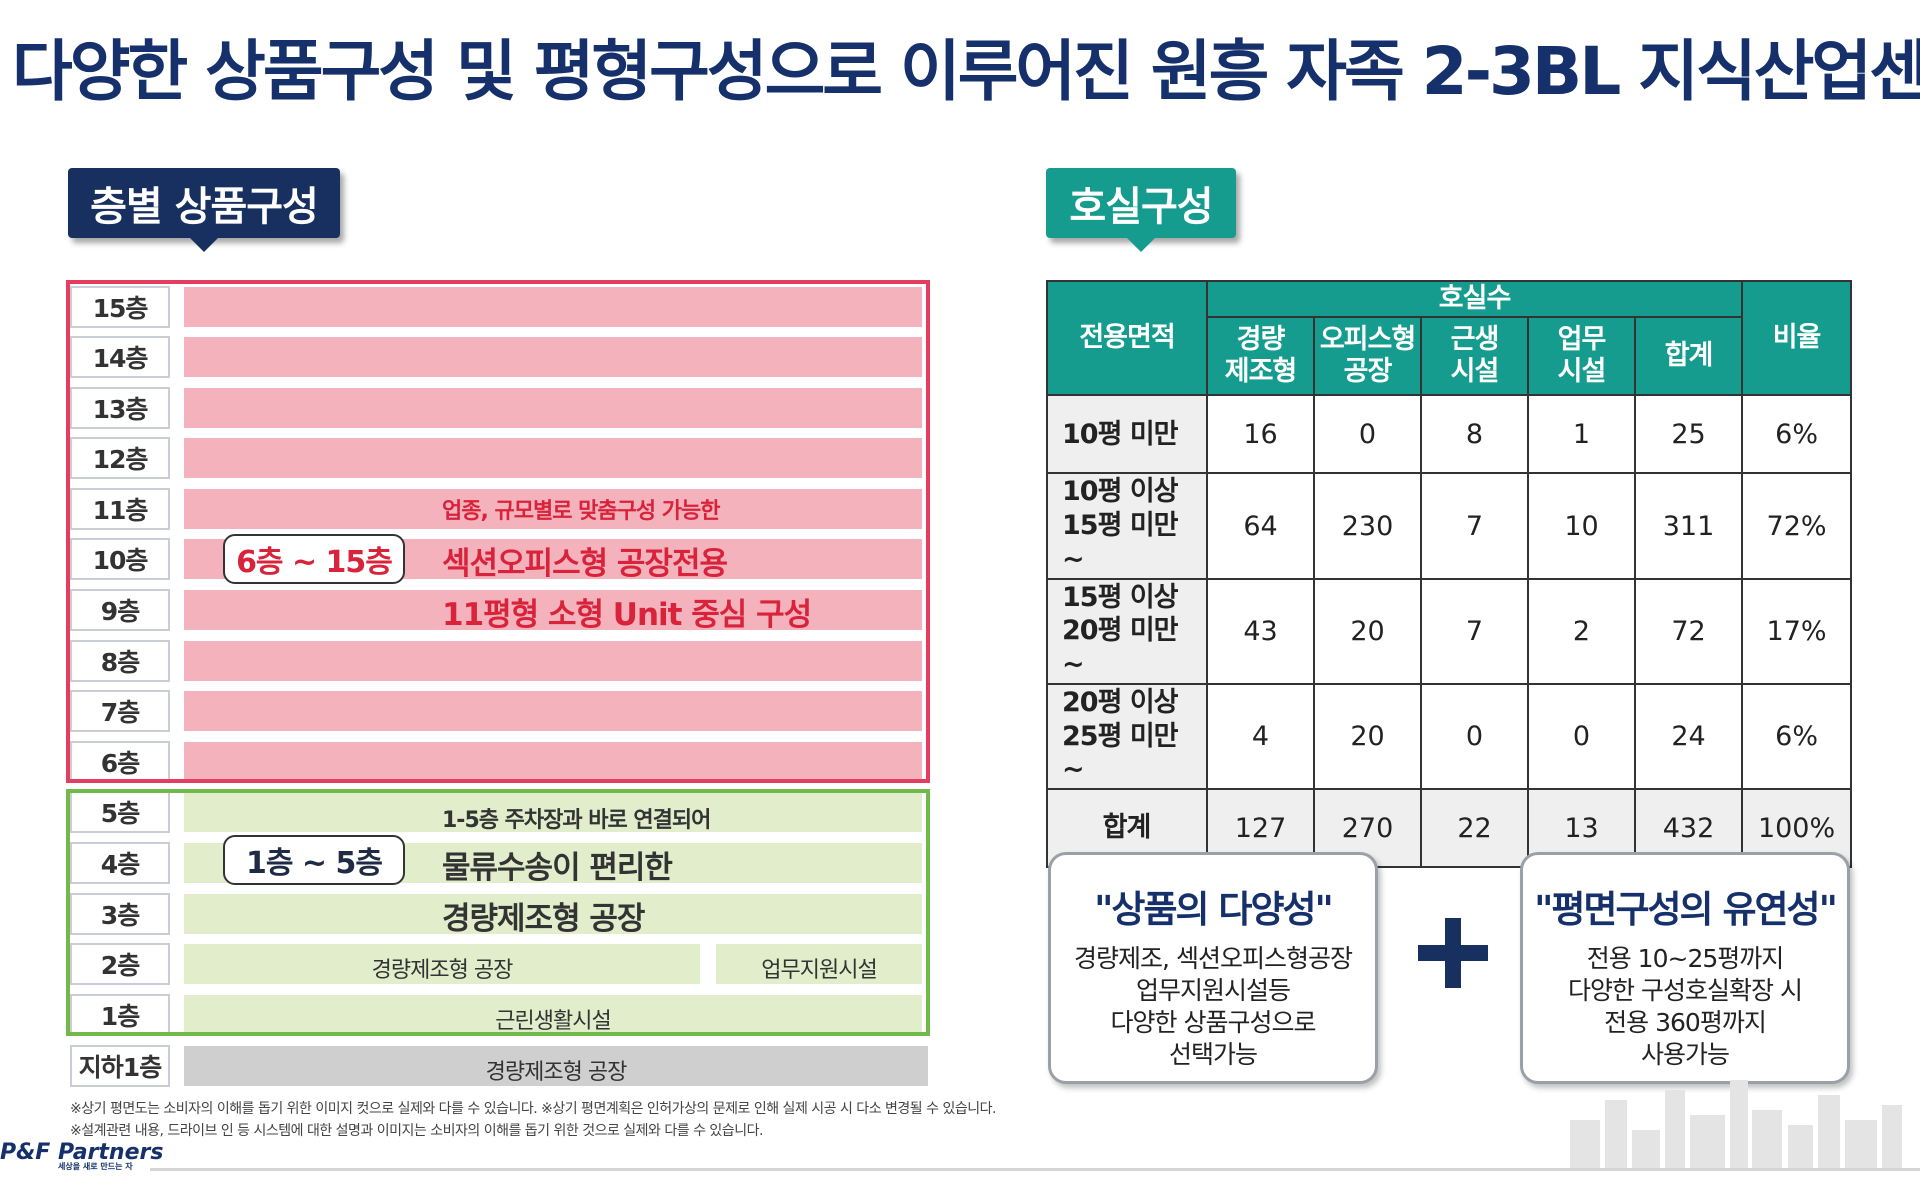 The width and height of the screenshot is (1920, 1179). What do you see at coordinates (1035, 1169) in the screenshot?
I see `bottom-divider` at bounding box center [1035, 1169].